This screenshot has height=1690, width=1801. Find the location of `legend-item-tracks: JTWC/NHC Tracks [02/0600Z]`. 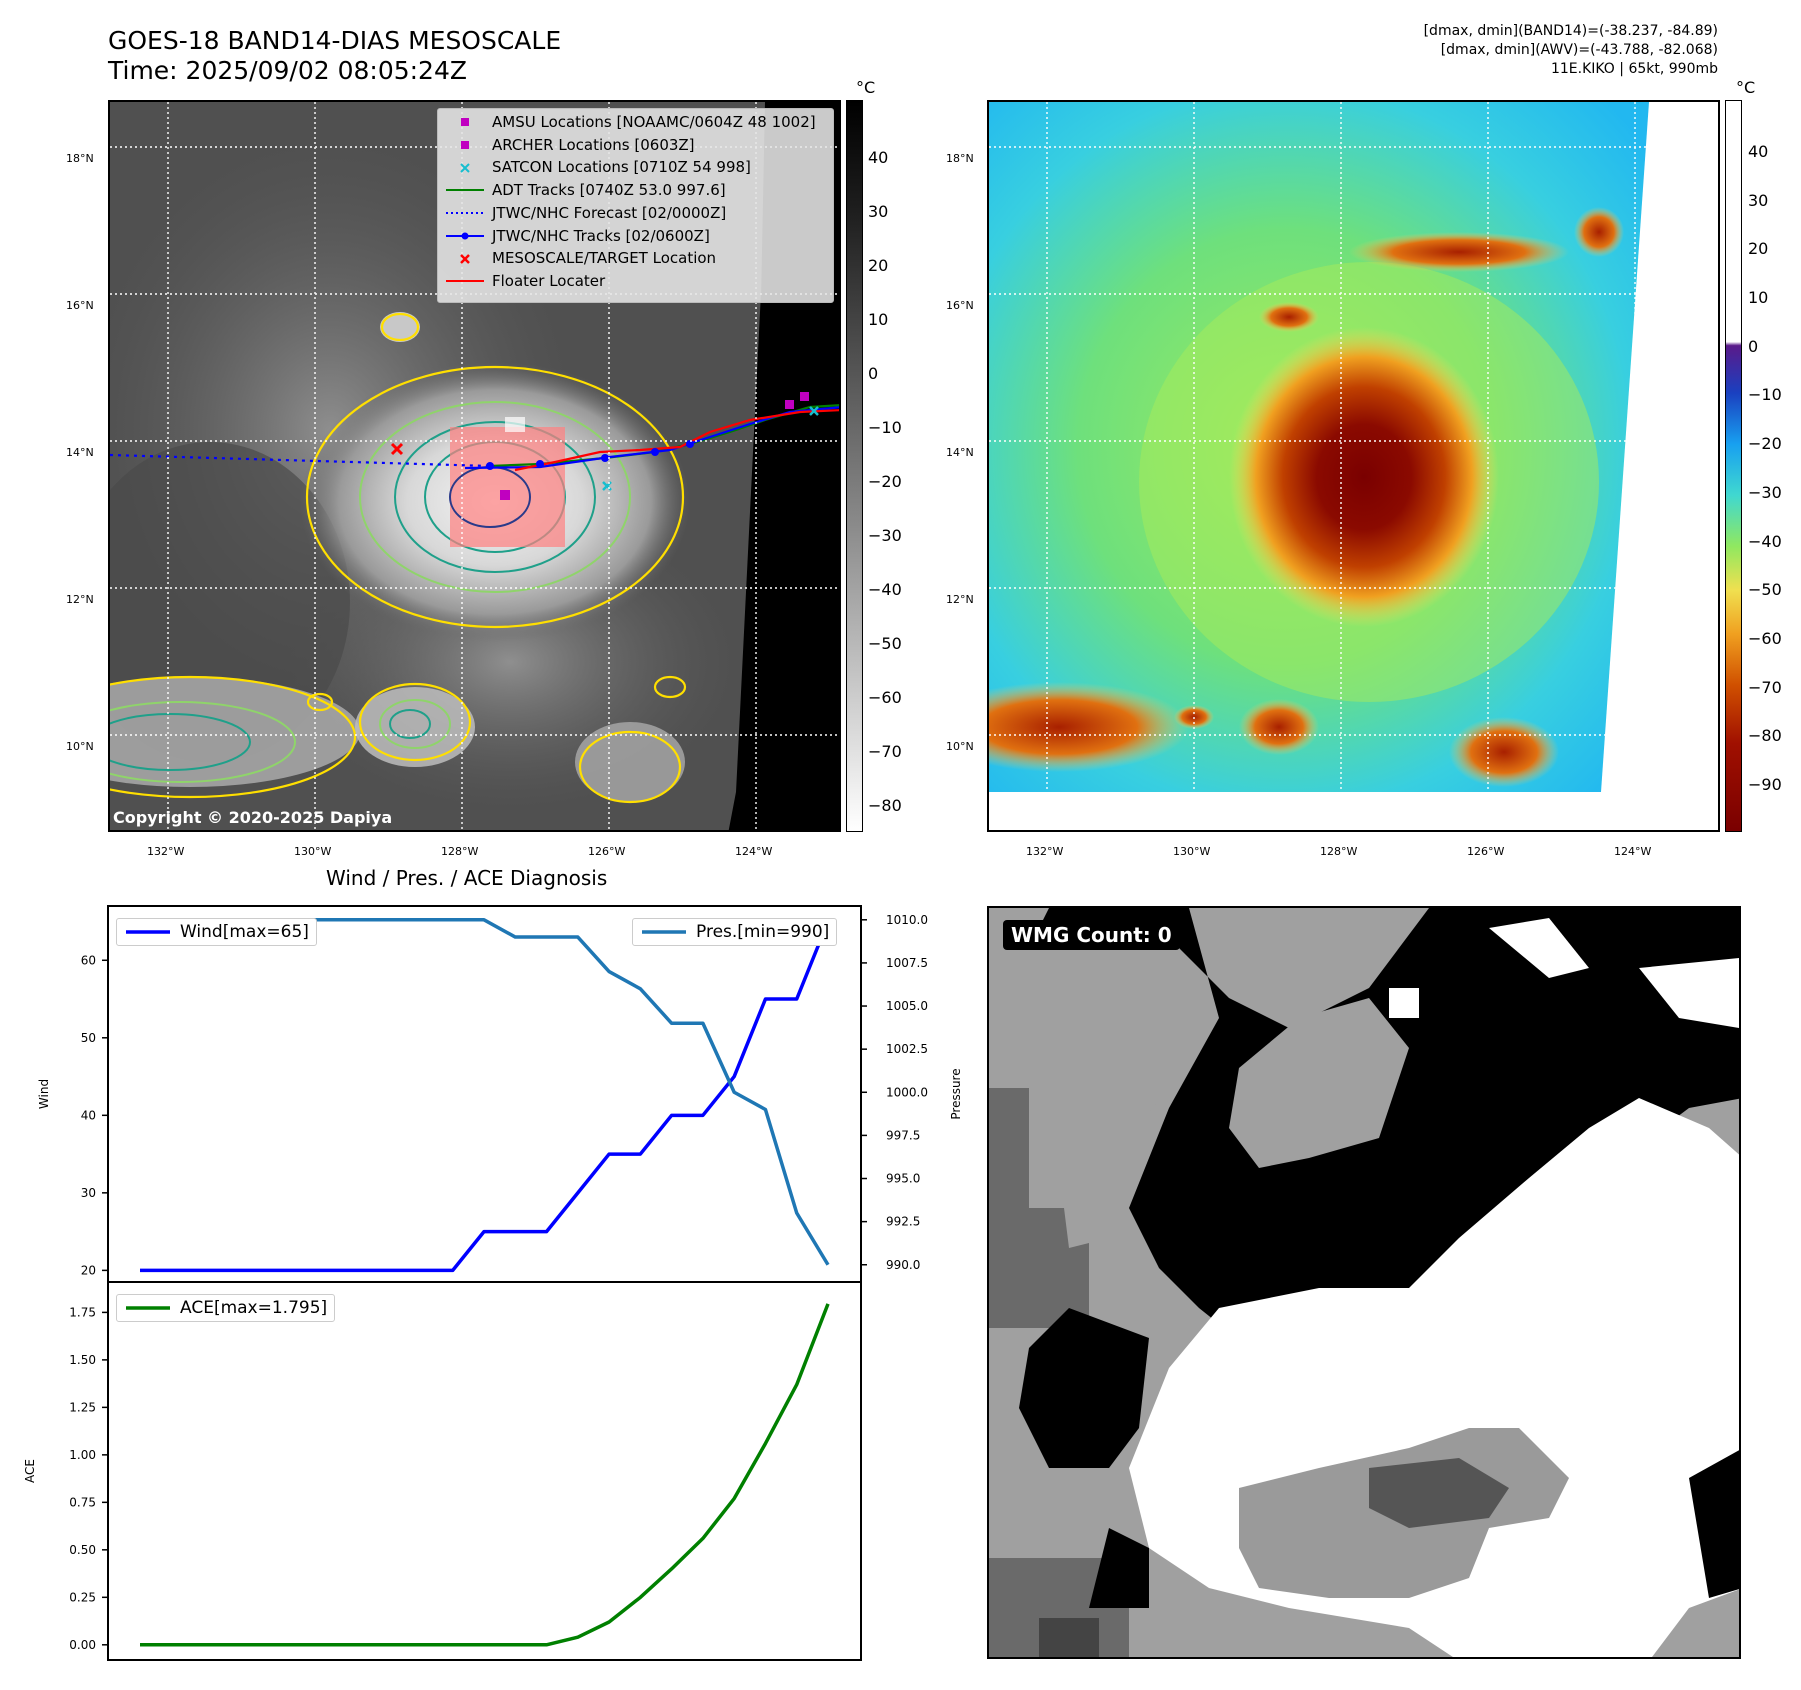

legend-item-tracks: JTWC/NHC Tracks [02/0600Z] is located at coordinates (635, 236).